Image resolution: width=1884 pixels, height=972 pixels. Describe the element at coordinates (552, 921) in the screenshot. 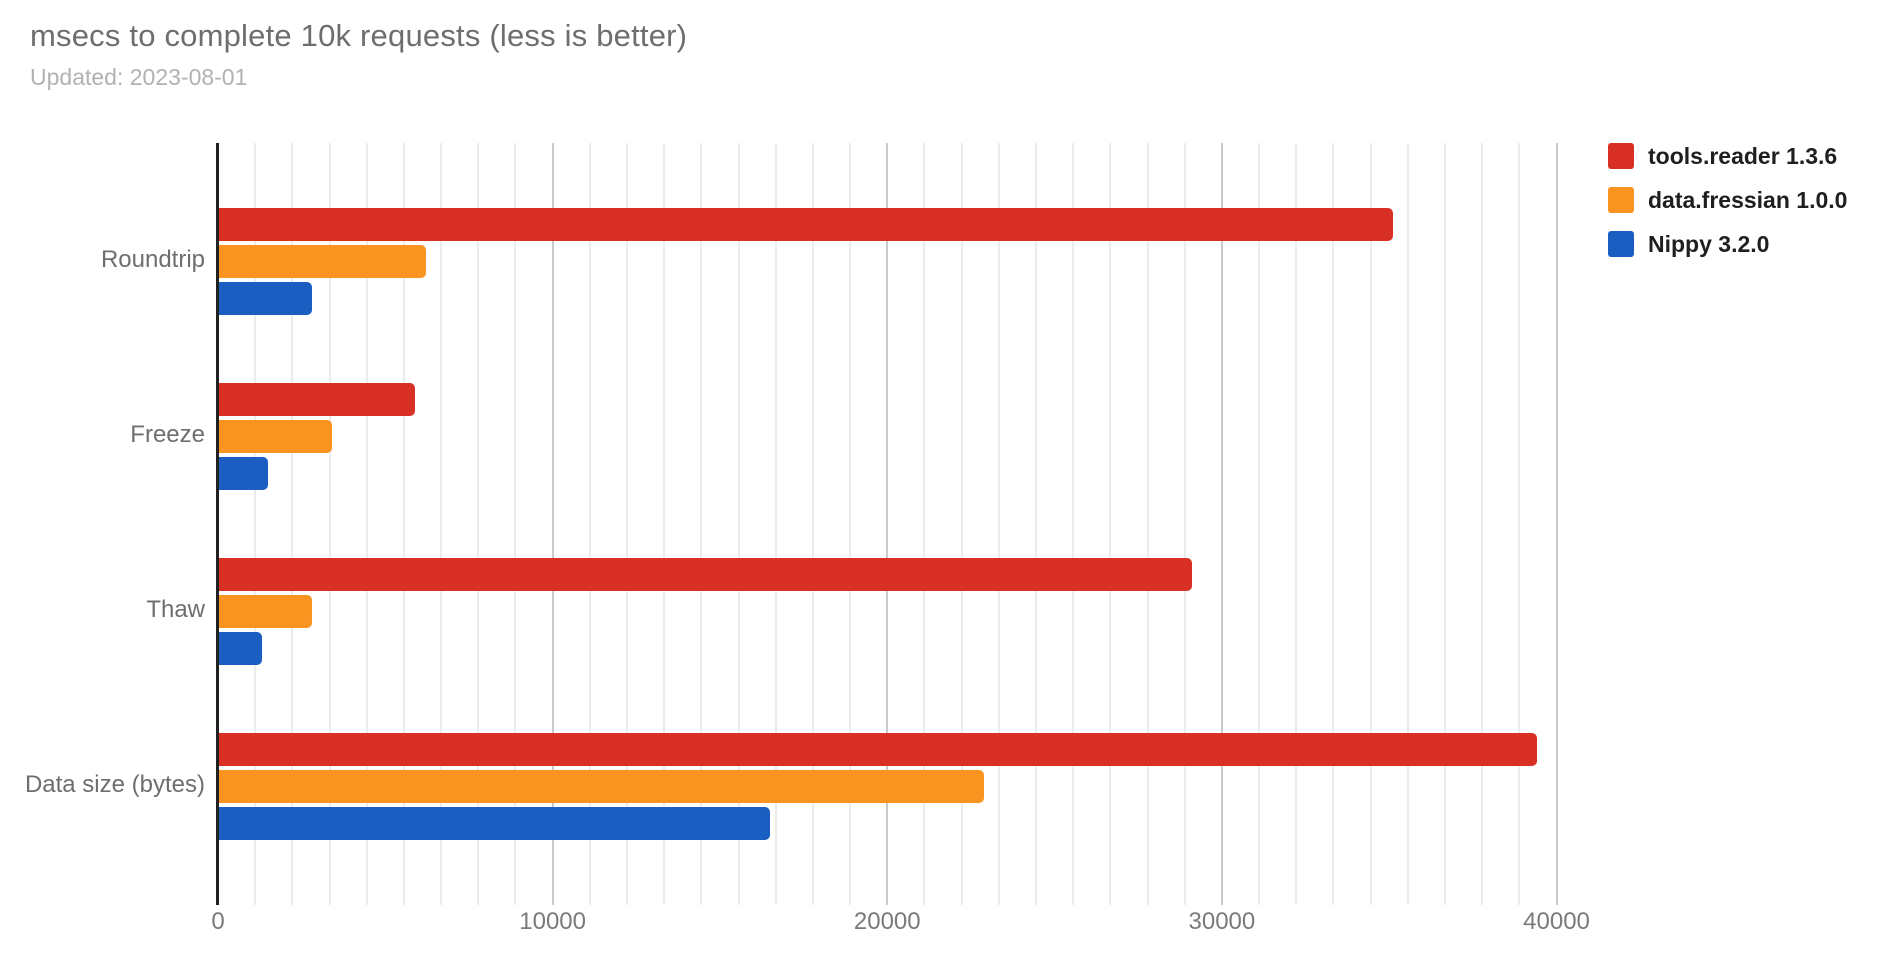

I see `x-tick-label: 10000` at that location.